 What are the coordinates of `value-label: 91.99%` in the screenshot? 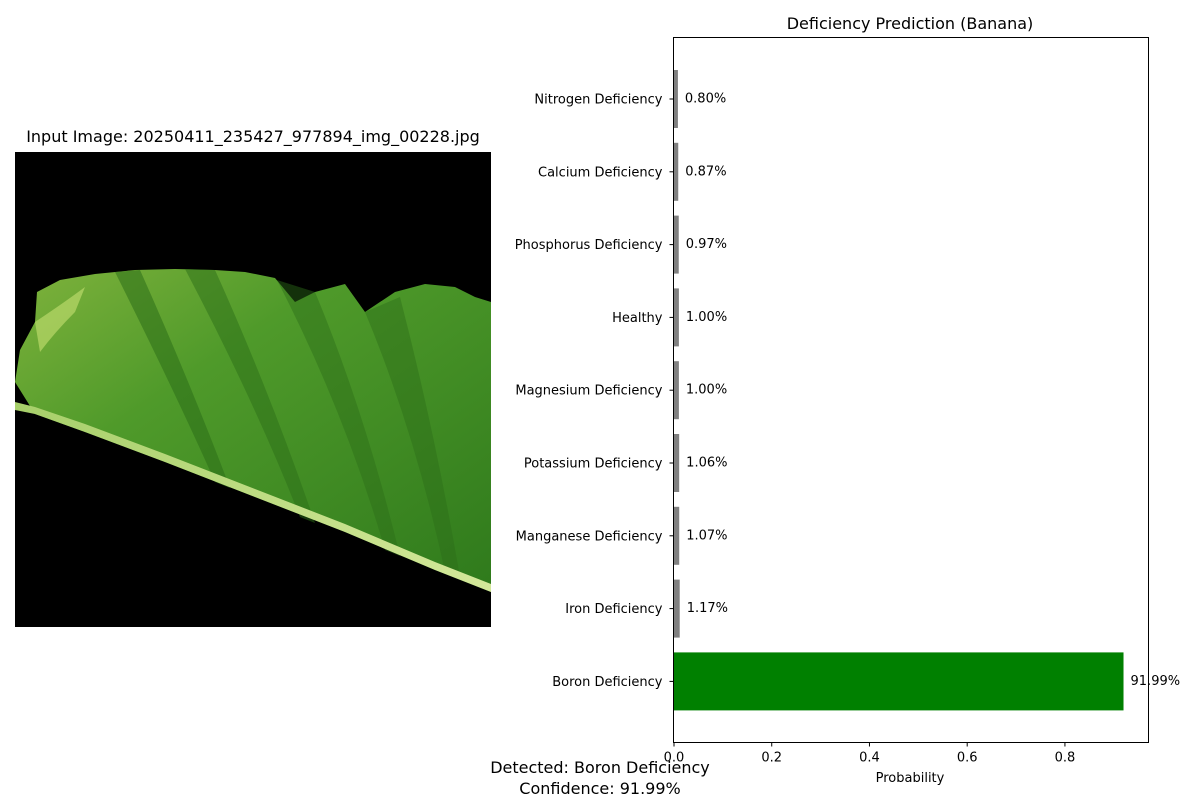 It's located at (1156, 681).